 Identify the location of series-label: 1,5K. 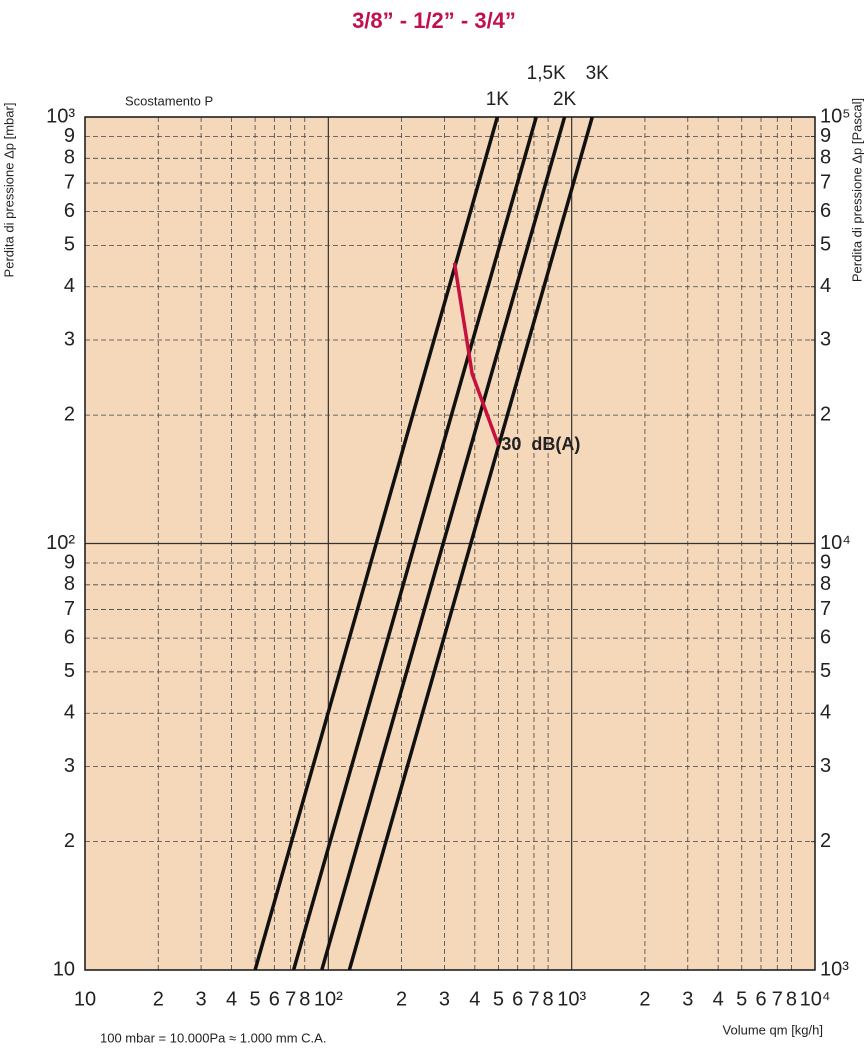
(546, 73).